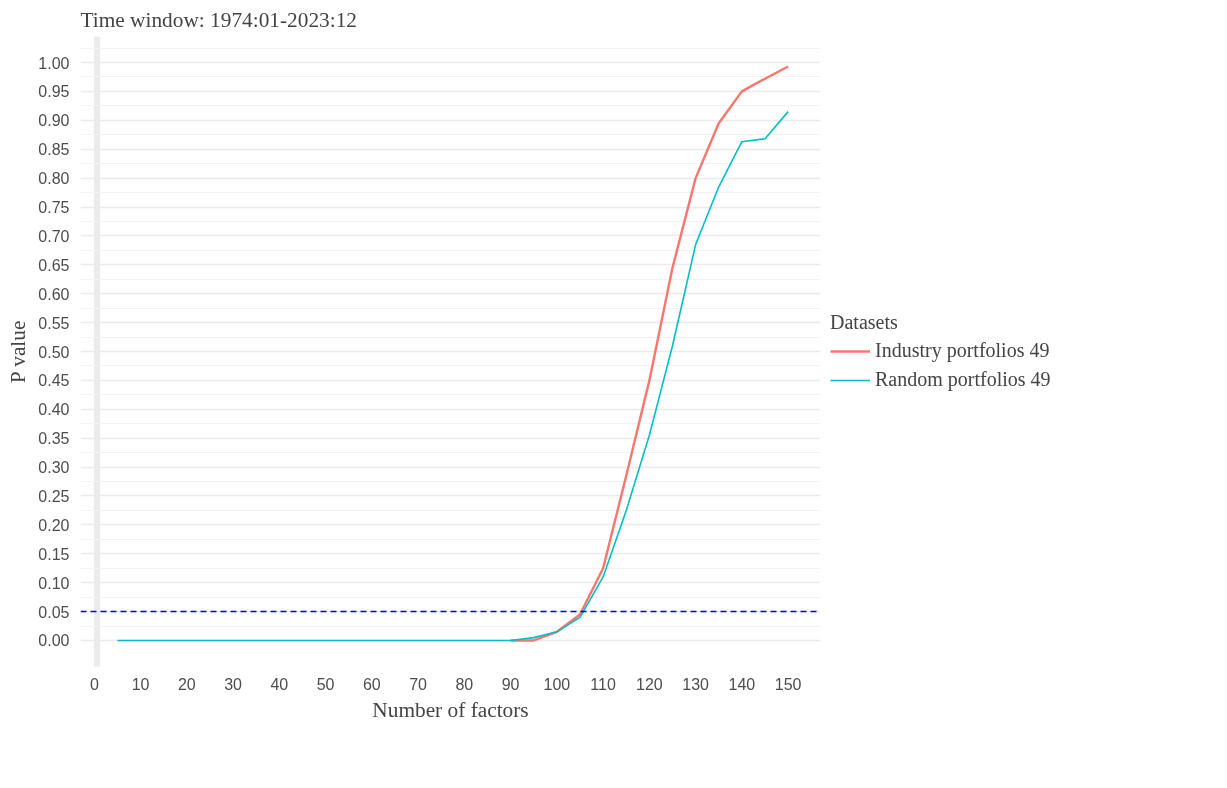  I want to click on legend-label: Random portfolios 49, so click(963, 379).